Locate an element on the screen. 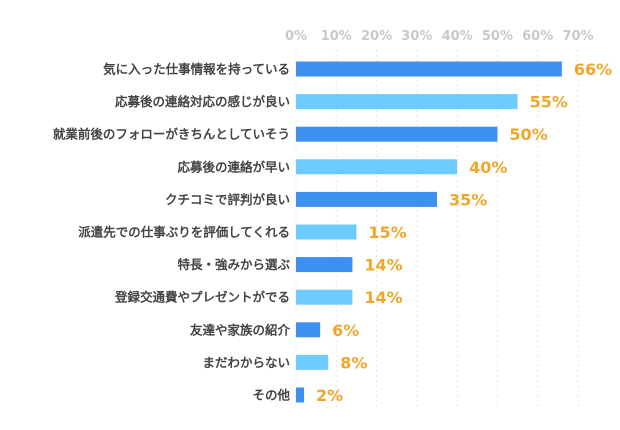 Image resolution: width=620 pixels, height=430 pixels. x-tick-label: 50% is located at coordinates (497, 36).